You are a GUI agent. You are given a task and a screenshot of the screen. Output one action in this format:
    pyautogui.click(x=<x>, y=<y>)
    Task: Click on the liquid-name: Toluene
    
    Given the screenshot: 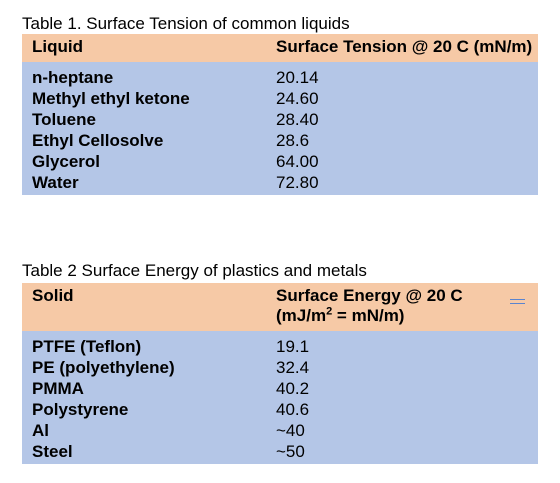 What is the action you would take?
    pyautogui.click(x=144, y=119)
    